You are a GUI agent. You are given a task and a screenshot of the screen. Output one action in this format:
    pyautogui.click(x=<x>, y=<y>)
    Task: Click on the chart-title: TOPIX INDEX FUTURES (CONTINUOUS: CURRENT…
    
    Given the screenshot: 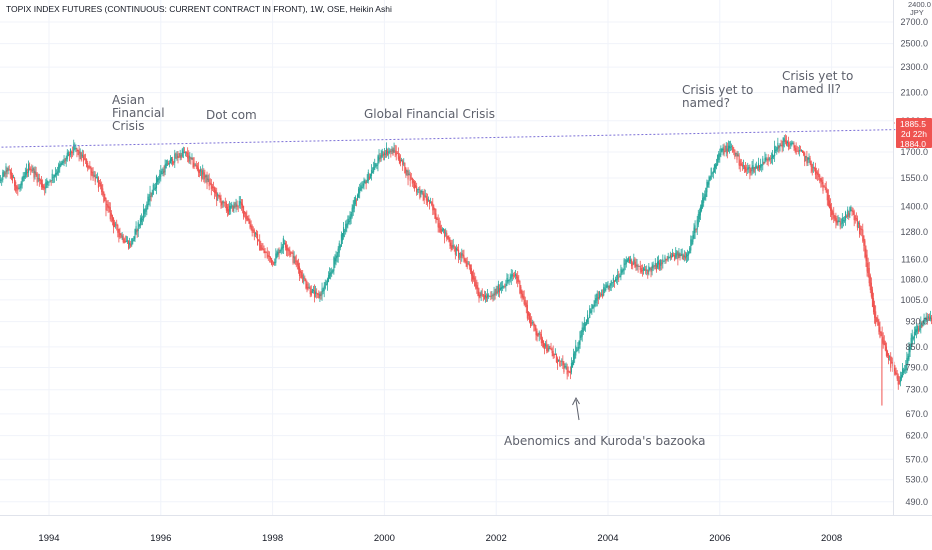 What is the action you would take?
    pyautogui.click(x=199, y=9)
    